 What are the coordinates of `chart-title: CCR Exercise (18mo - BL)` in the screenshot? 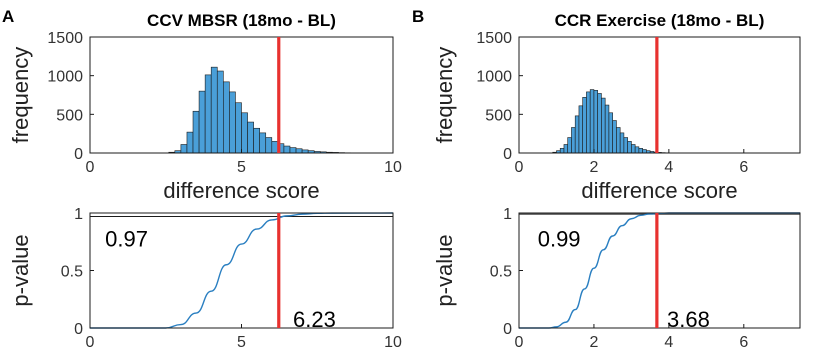 It's located at (660, 20).